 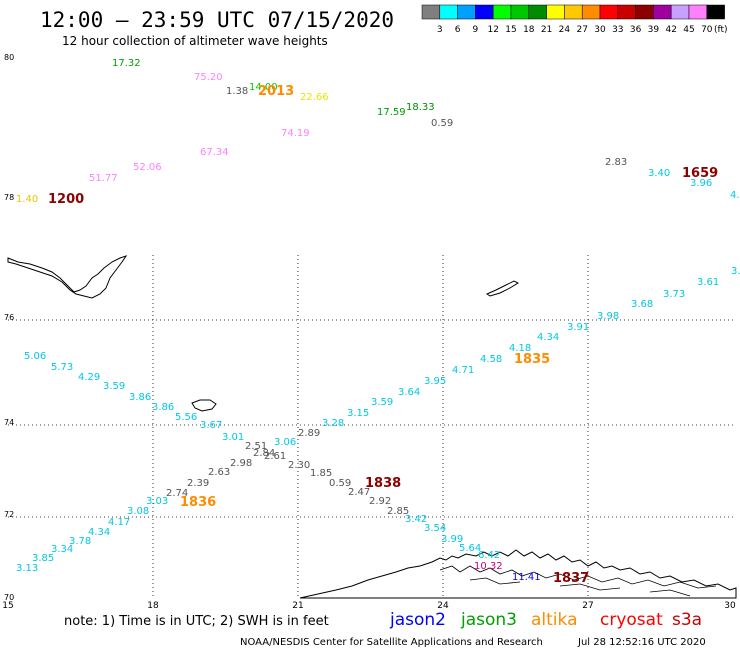 What do you see at coordinates (219, 472) in the screenshot?
I see `wave-height-value: 2.63` at bounding box center [219, 472].